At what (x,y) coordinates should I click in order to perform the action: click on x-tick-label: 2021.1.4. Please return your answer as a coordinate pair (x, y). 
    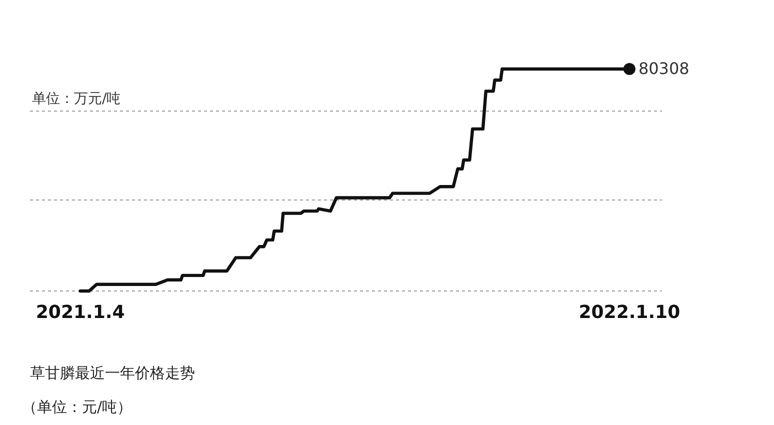
    Looking at the image, I should click on (80, 312).